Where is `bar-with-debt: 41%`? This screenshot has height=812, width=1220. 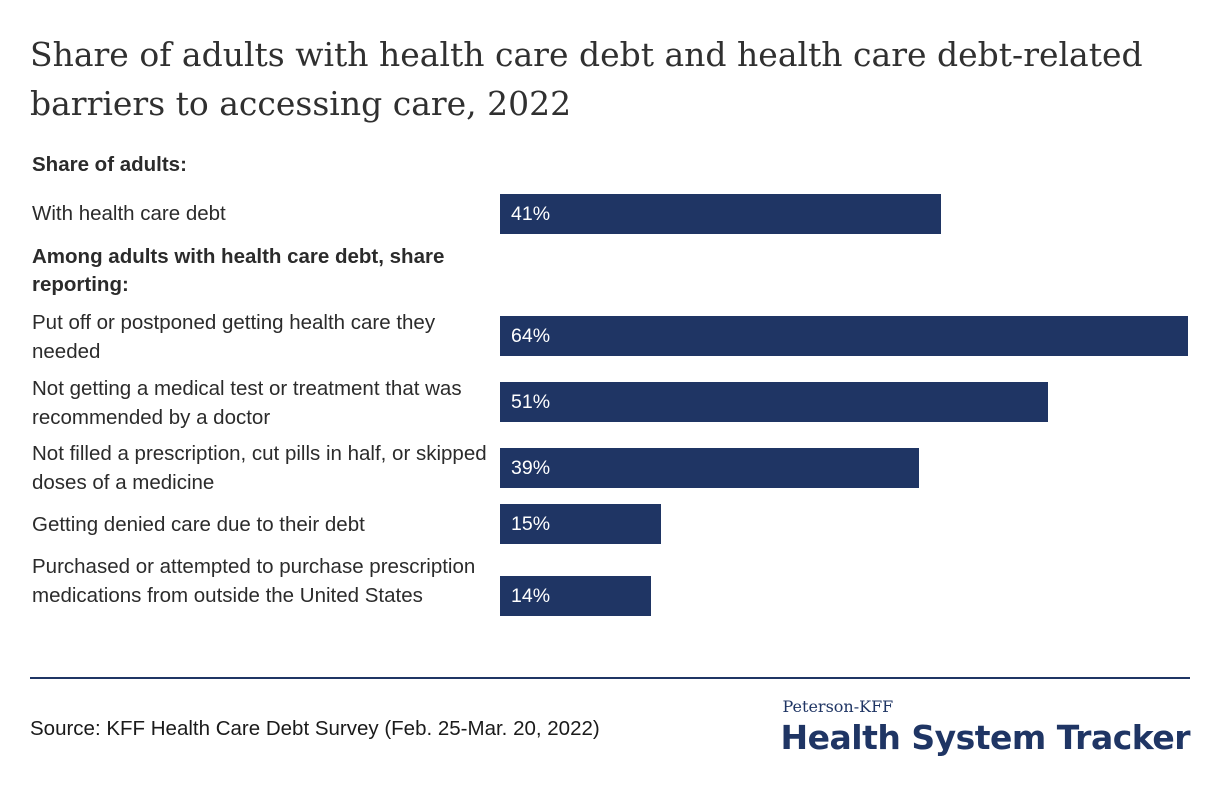 bar-with-debt: 41% is located at coordinates (720, 214).